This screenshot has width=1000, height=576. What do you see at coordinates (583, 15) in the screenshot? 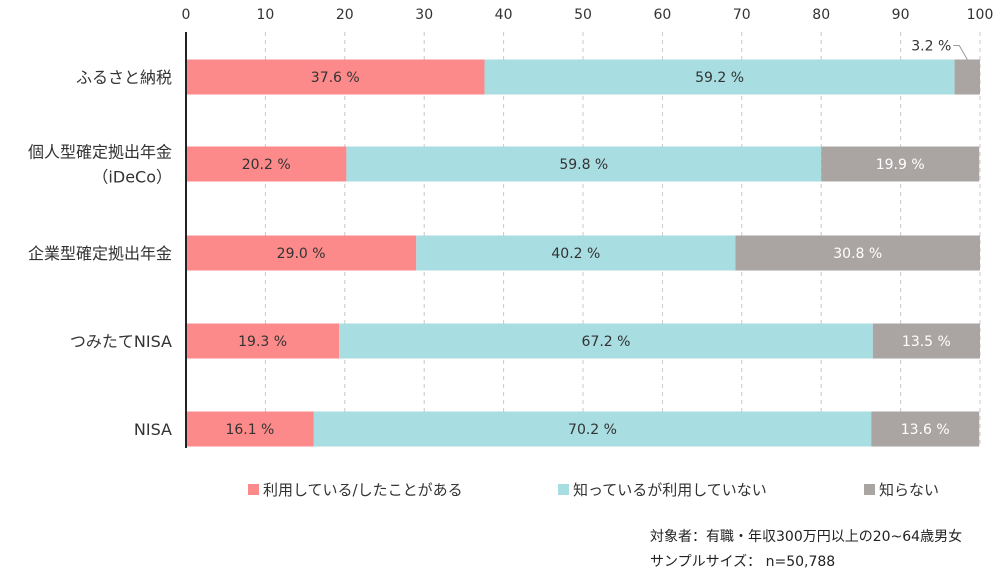
I see `x-tick-label: 50` at bounding box center [583, 15].